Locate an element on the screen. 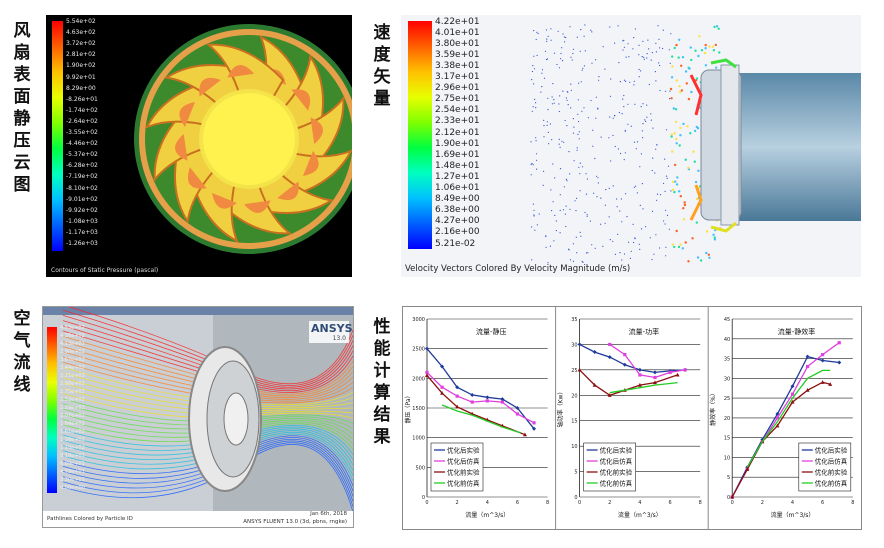 This screenshot has width=884, height=548. legend-value: 4.36e+02 is located at coordinates (72, 335).